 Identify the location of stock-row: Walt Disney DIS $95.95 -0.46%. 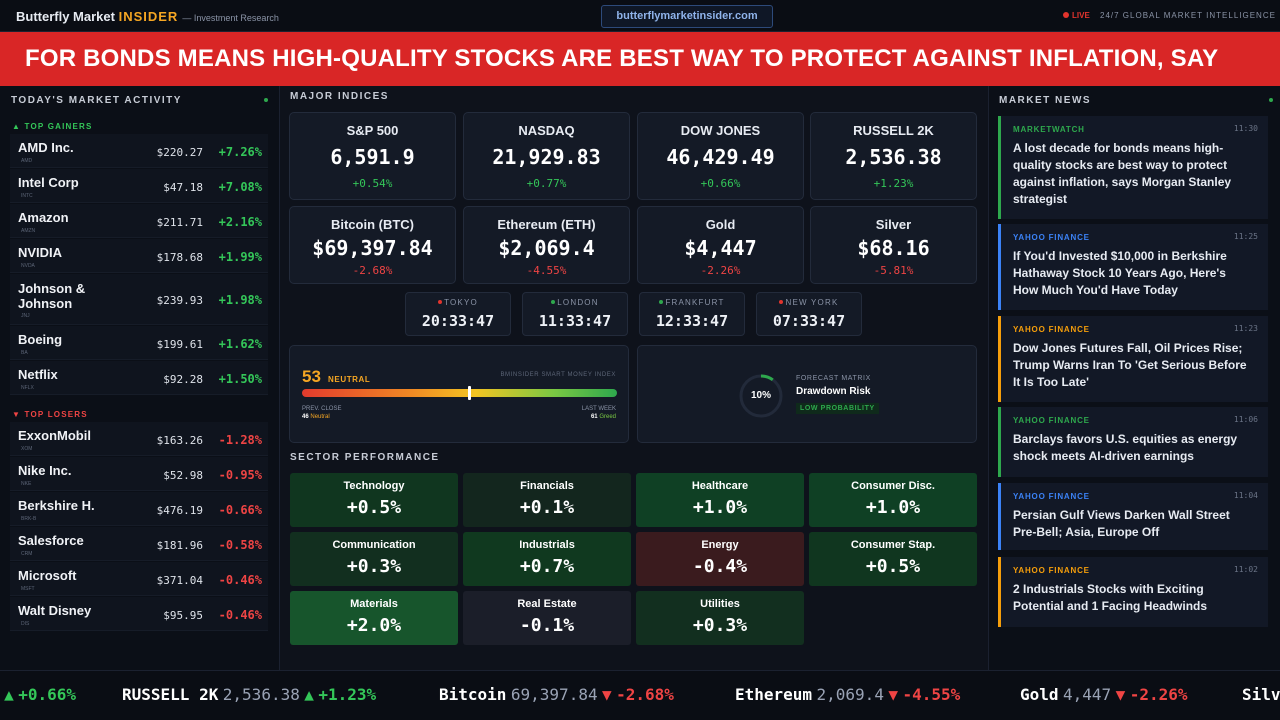
(139, 614).